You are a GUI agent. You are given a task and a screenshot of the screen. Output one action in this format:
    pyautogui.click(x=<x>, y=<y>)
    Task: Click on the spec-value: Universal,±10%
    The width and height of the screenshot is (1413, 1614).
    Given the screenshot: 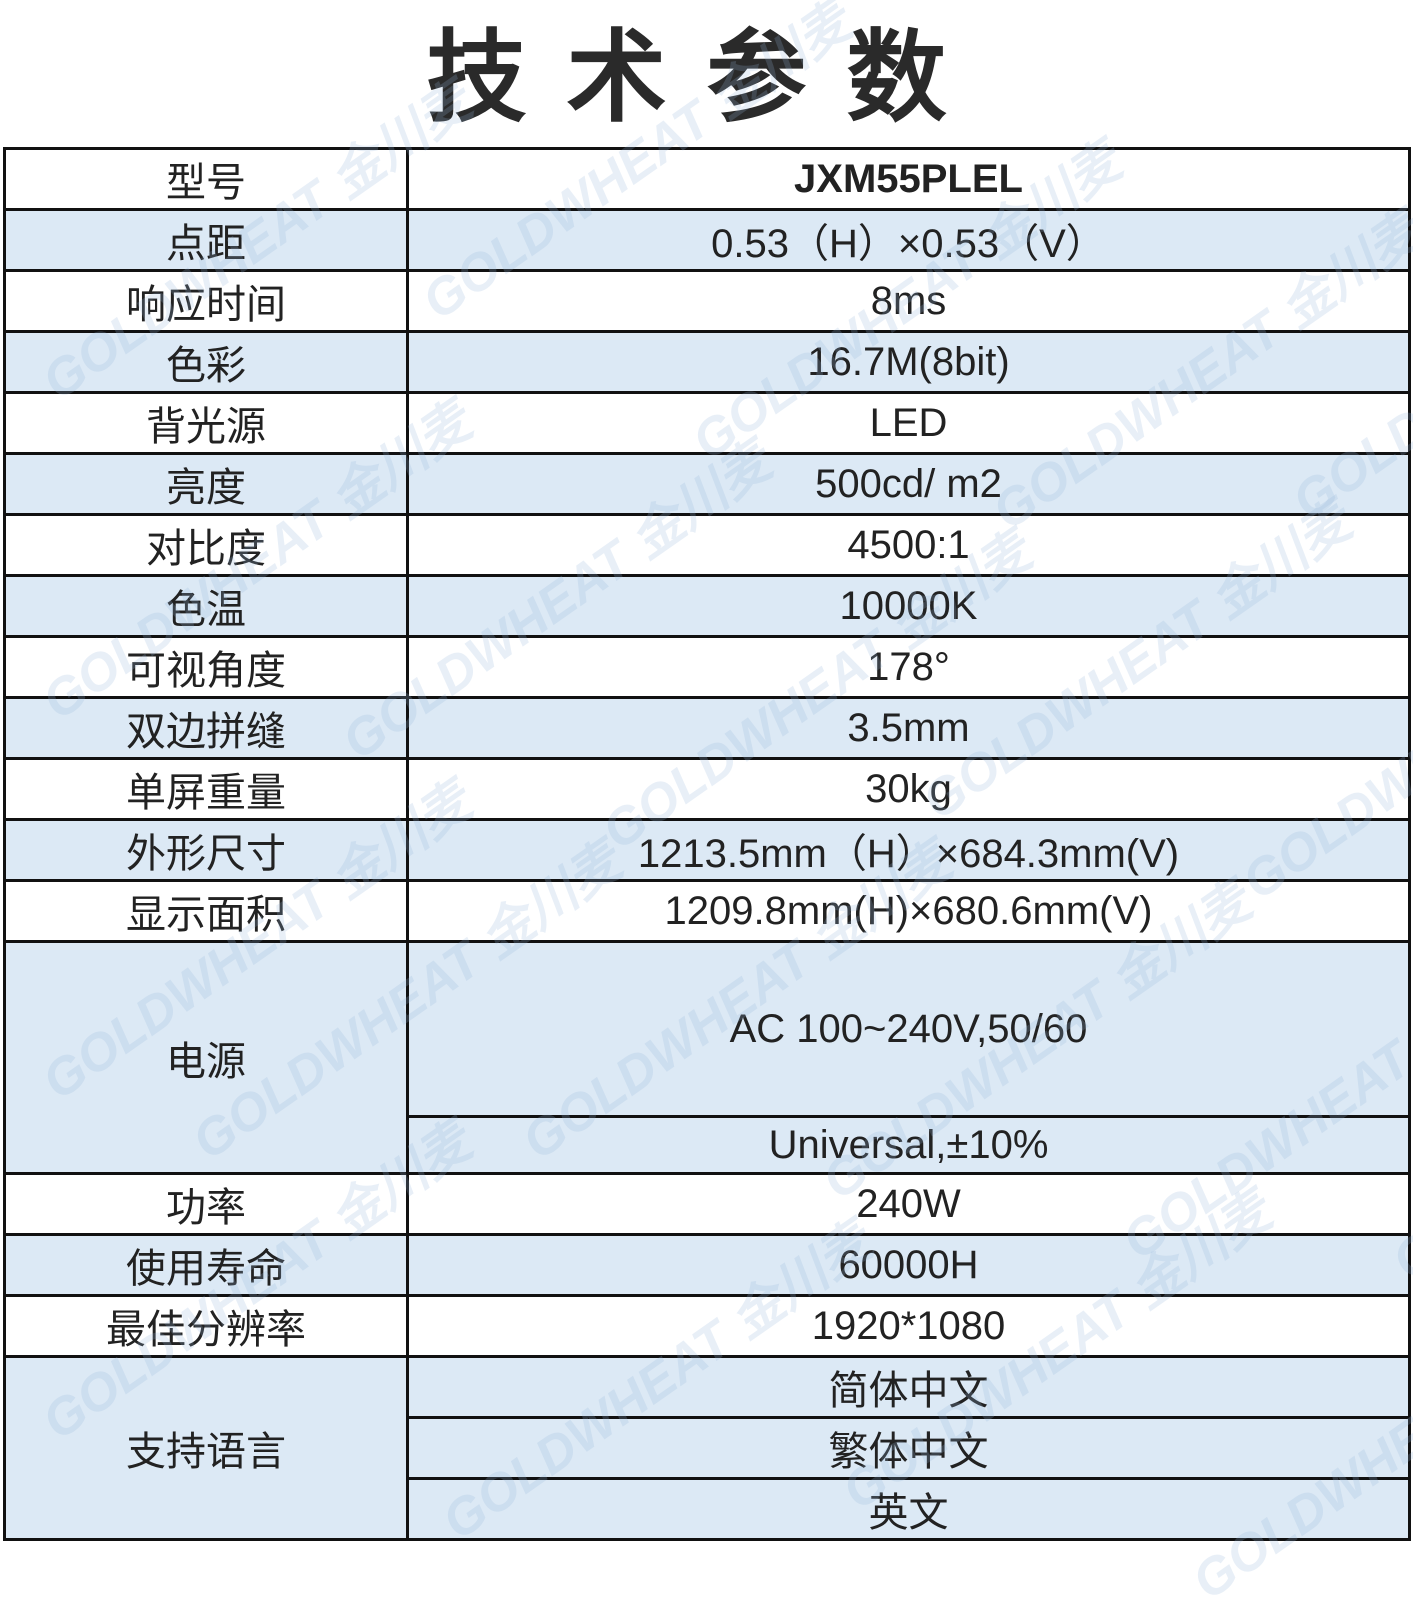 What is the action you would take?
    pyautogui.click(x=908, y=1145)
    